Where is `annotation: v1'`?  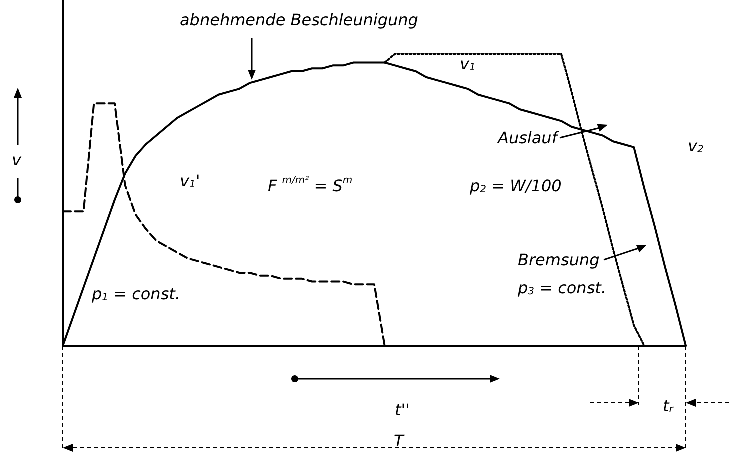
annotation: v1' is located at coordinates (190, 181).